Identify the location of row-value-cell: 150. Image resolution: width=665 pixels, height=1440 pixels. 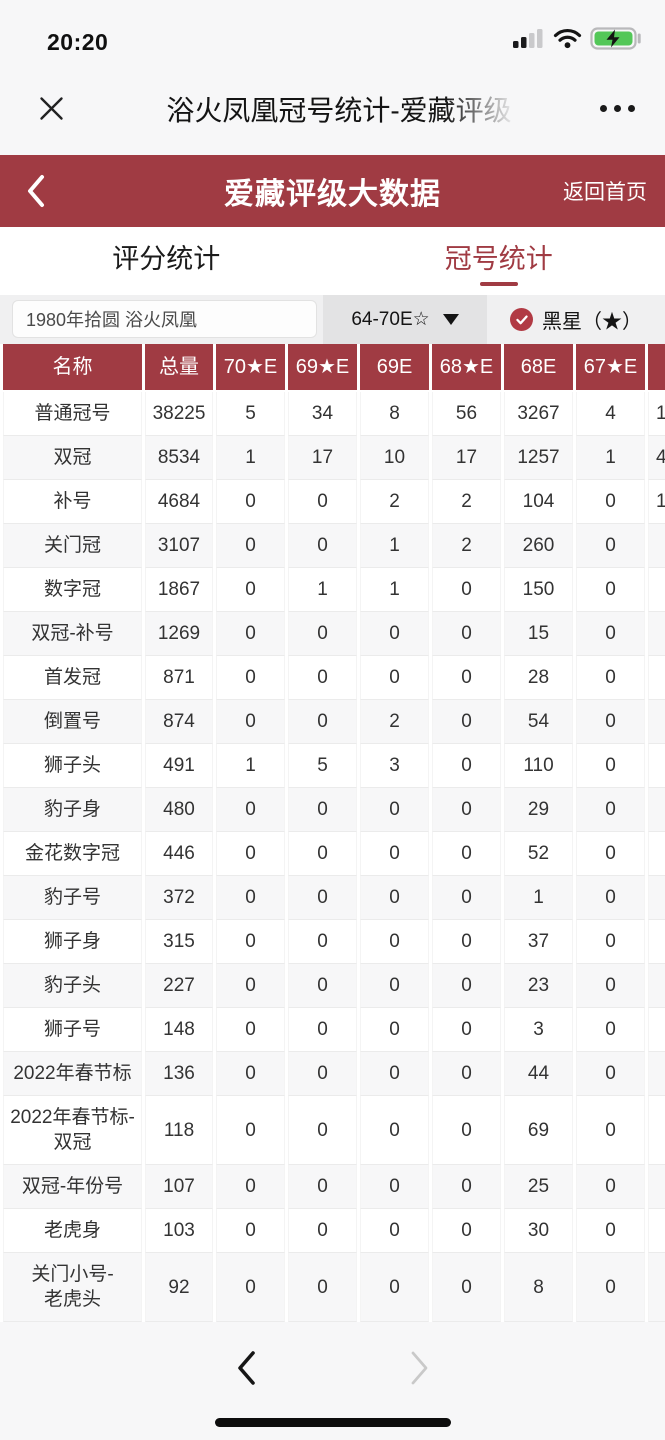
(538, 590).